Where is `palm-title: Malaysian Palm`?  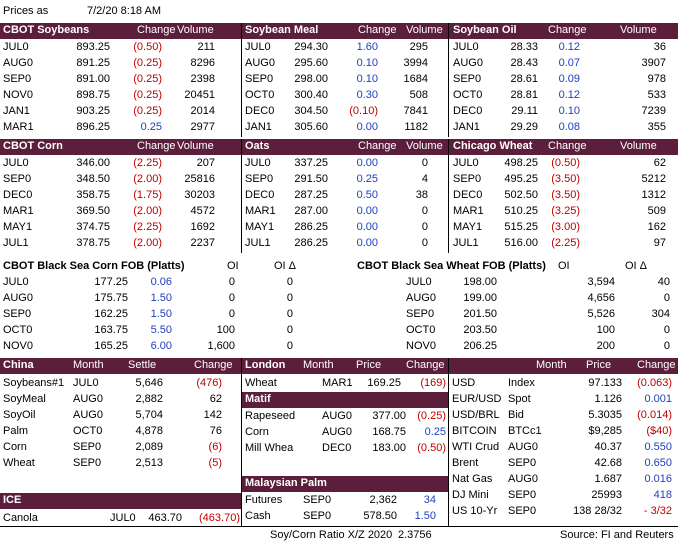 palm-title: Malaysian Palm is located at coordinates (286, 483).